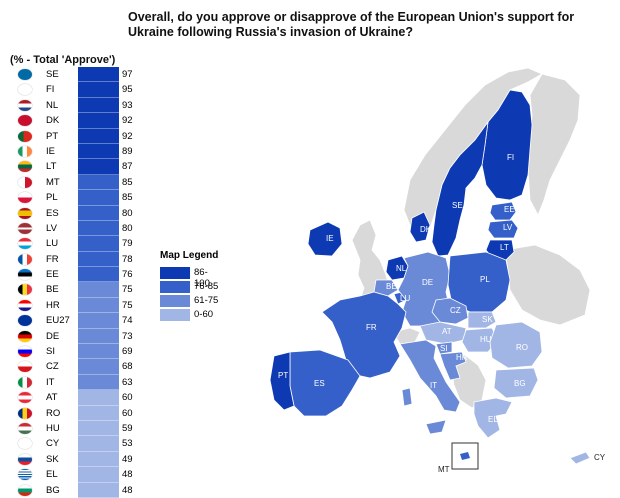  I want to click on map-label-lv: LV, so click(508, 227).